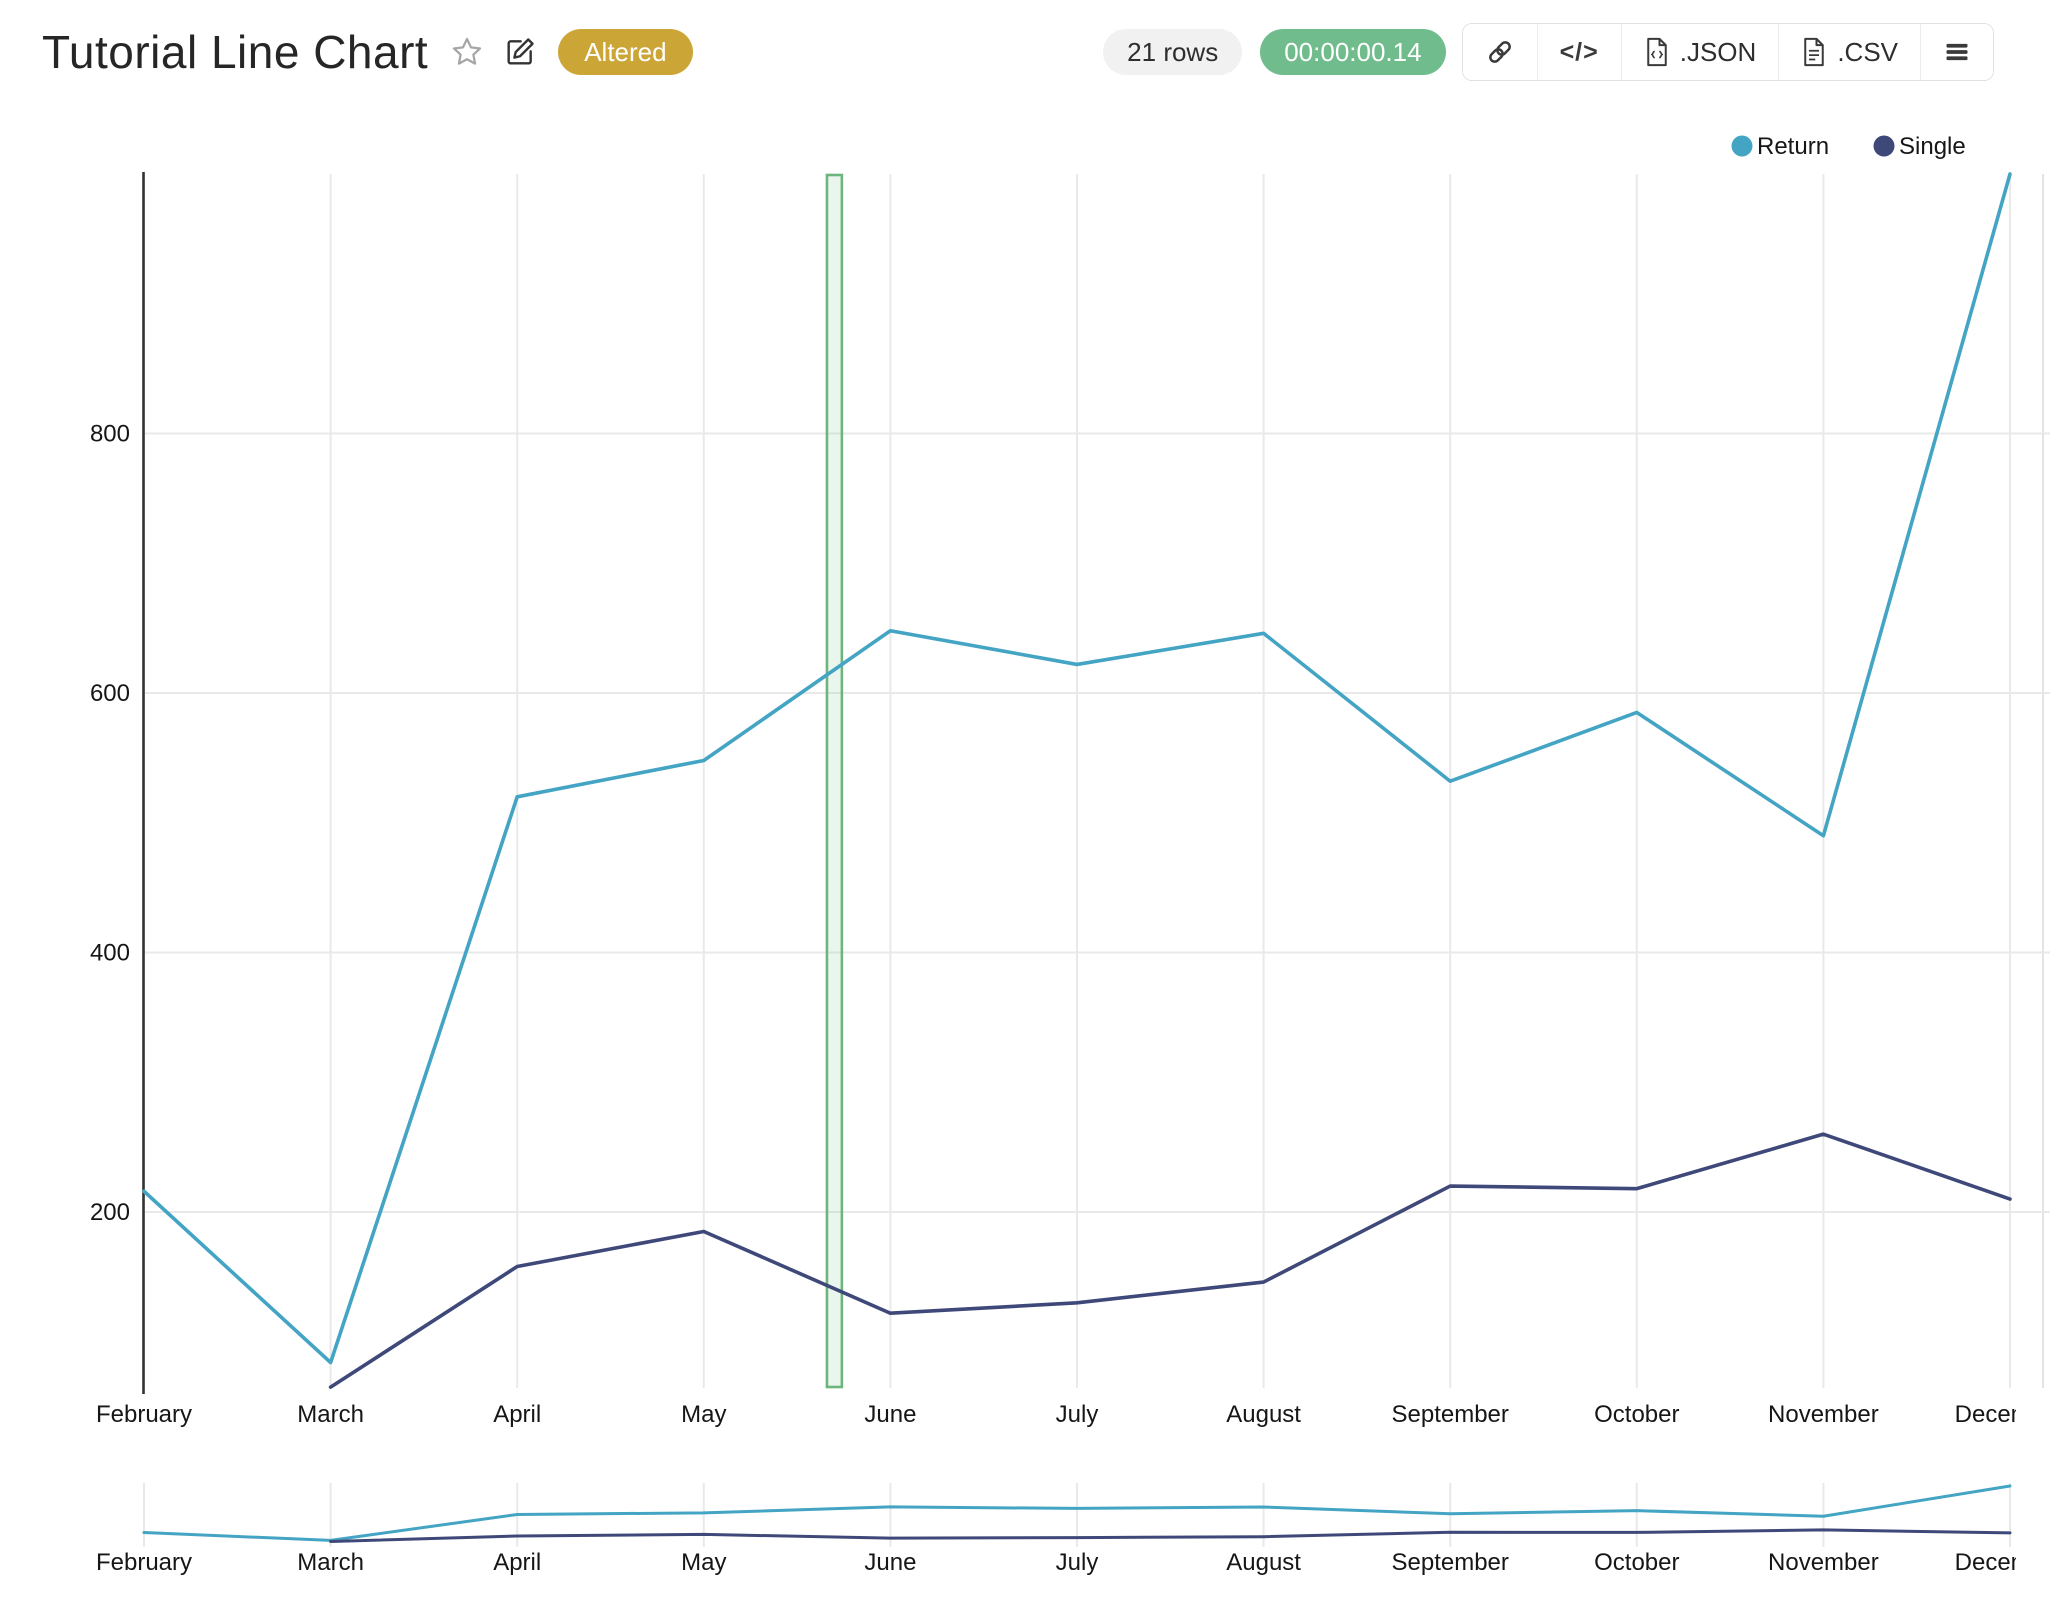  Describe the element at coordinates (1823, 1562) in the screenshot. I see `subchart-x-tick-label: November` at that location.